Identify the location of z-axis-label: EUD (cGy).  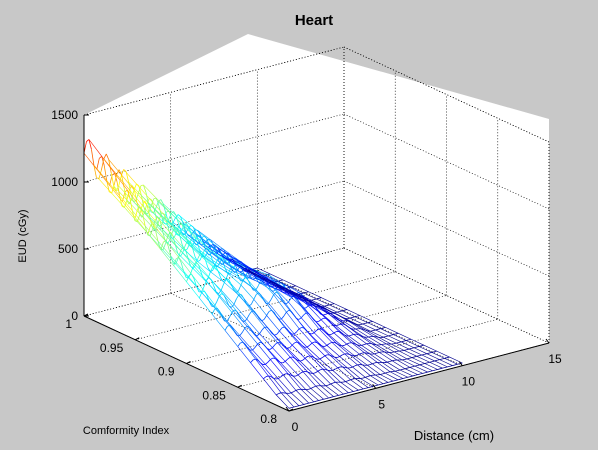
(23, 235).